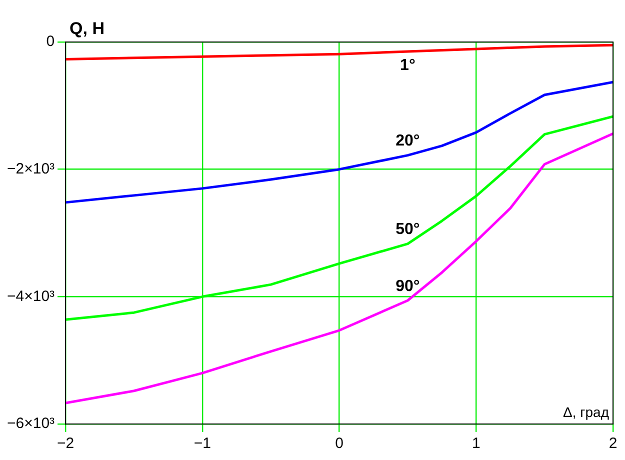 This screenshot has height=460, width=625. What do you see at coordinates (476, 443) in the screenshot?
I see `x-tick-label: 1` at bounding box center [476, 443].